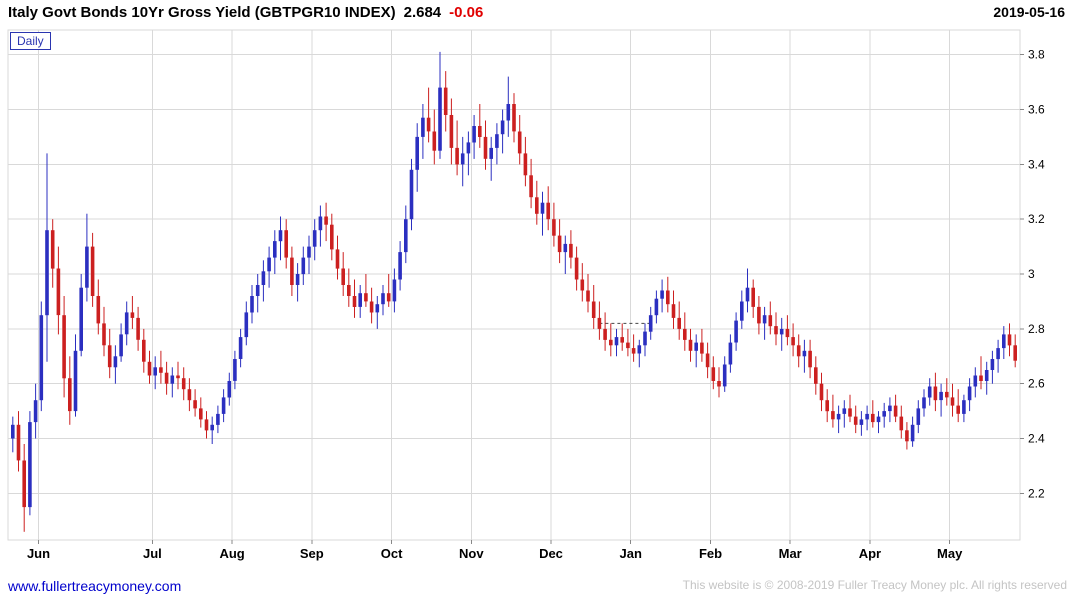 This screenshot has height=600, width=1075. Describe the element at coordinates (38, 553) in the screenshot. I see `svg-text: Jun` at that location.